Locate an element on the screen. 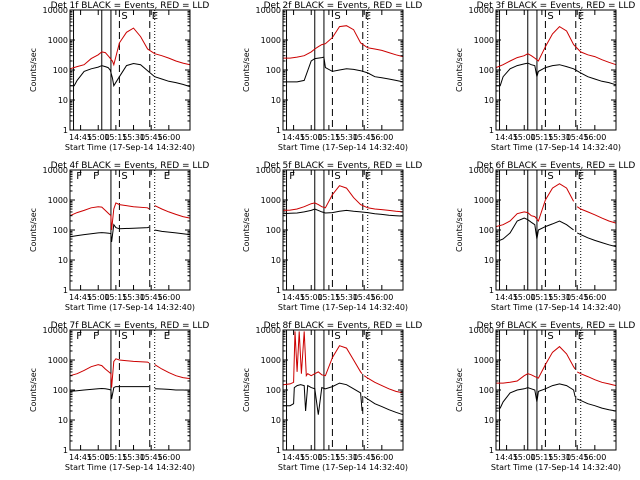 The height and width of the screenshot is (480, 640). chart-title: Det 9f BLACK = Events, RED = LLD is located at coordinates (556, 326).